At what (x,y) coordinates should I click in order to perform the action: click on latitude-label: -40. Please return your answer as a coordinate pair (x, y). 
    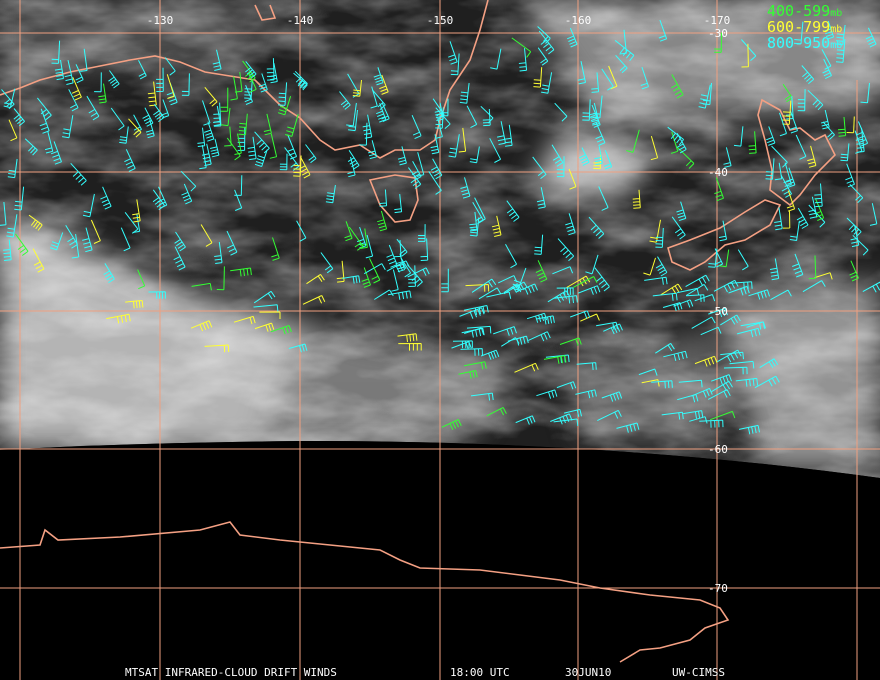
    Looking at the image, I should click on (718, 172).